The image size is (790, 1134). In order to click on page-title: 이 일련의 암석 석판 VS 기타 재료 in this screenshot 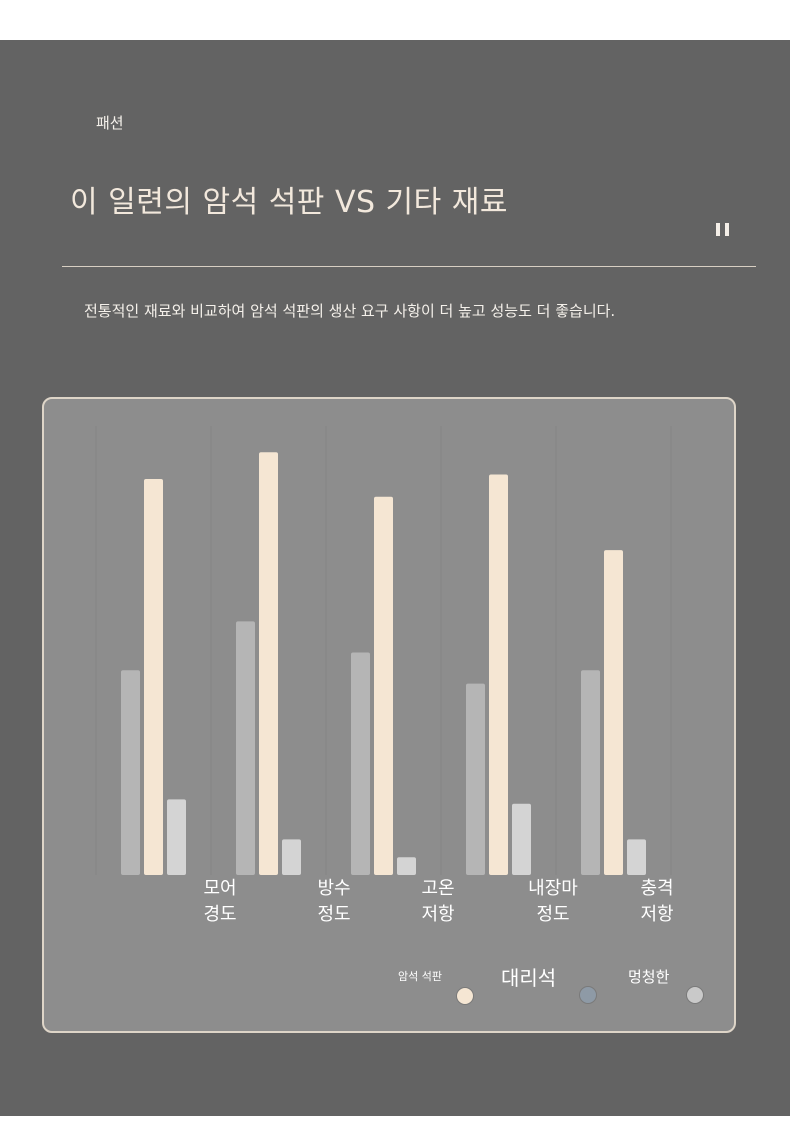, I will do `click(289, 202)`.